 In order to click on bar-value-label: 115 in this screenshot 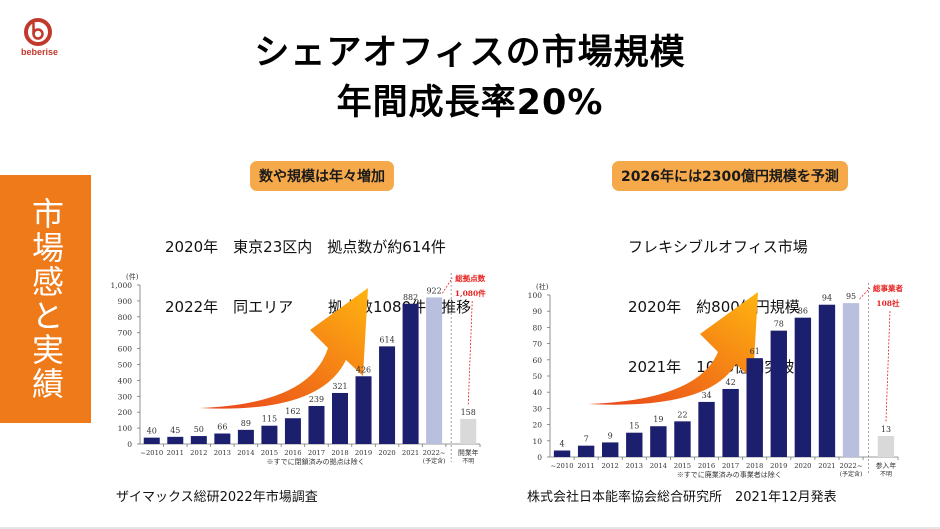, I will do `click(269, 419)`.